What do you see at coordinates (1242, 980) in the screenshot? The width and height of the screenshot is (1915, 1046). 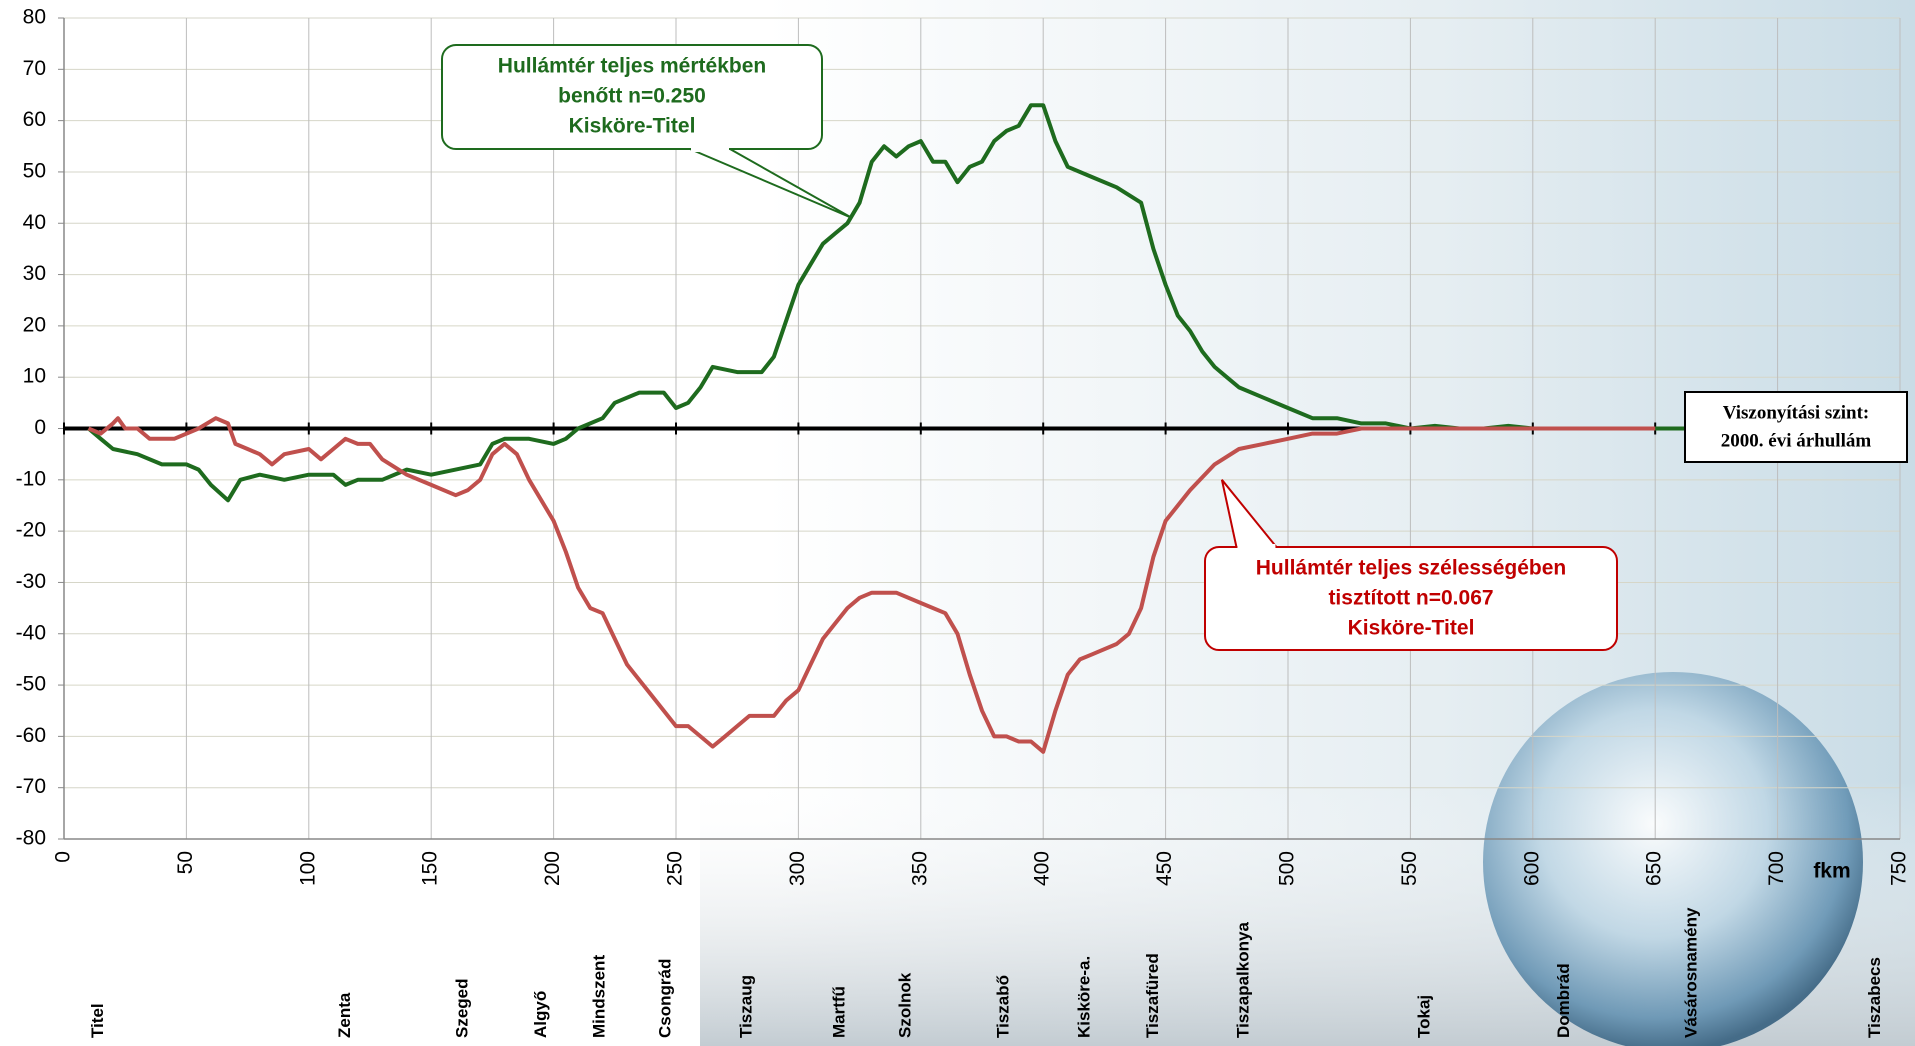 I see `station-label: Tiszapalkonya` at bounding box center [1242, 980].